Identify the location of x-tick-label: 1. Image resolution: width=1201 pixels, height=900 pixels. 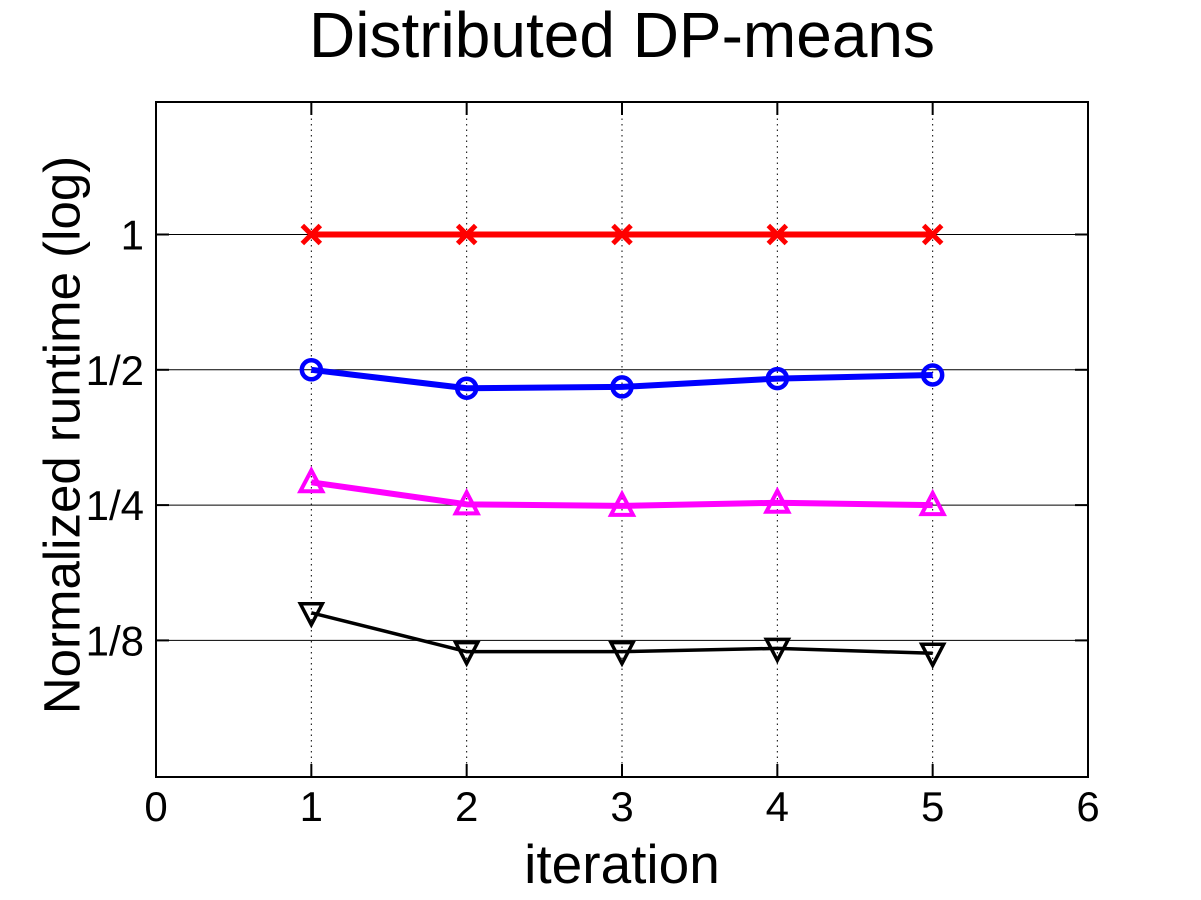
(311, 806).